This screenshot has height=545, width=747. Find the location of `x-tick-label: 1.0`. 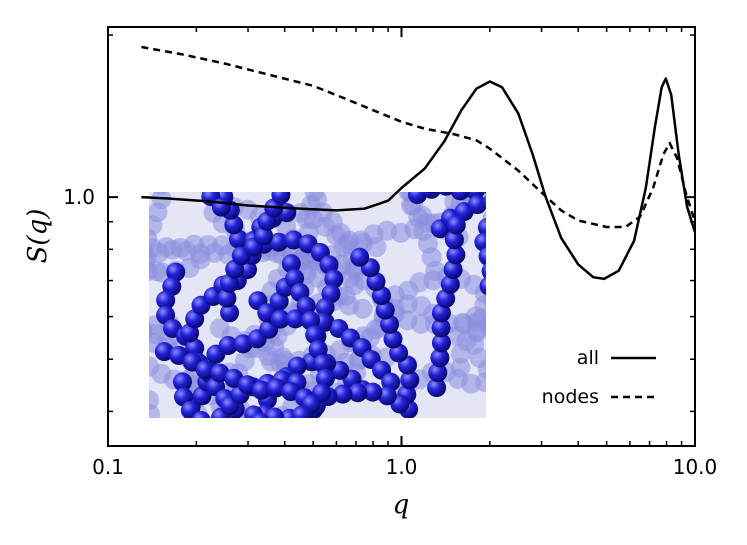

x-tick-label: 1.0 is located at coordinates (402, 467).